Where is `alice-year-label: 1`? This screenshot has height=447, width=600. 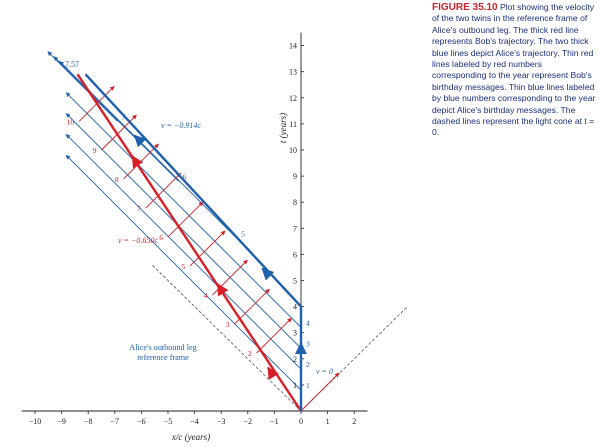 alice-year-label: 1 is located at coordinates (308, 385).